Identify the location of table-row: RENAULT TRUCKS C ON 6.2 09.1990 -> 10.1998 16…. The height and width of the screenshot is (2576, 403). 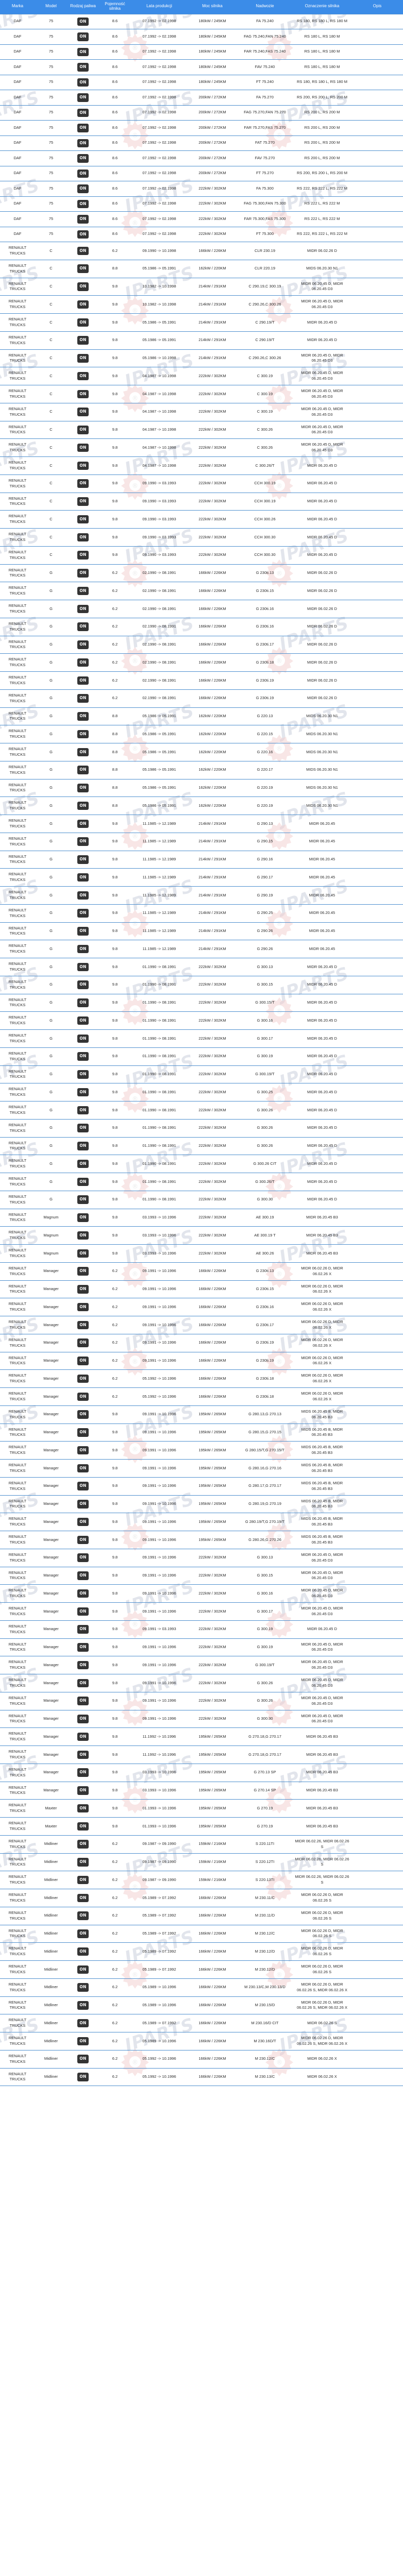
(202, 251).